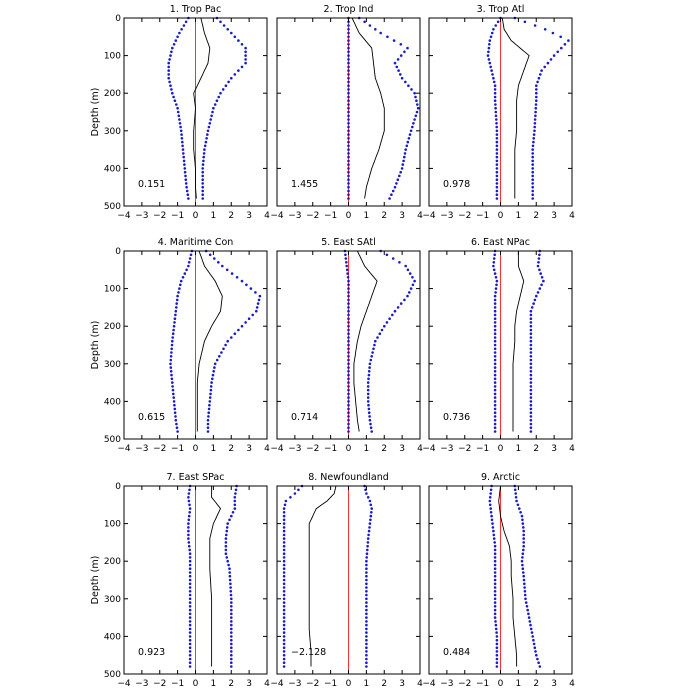 The width and height of the screenshot is (700, 700). Describe the element at coordinates (572, 449) in the screenshot. I see `x-tick-label: 4` at that location.